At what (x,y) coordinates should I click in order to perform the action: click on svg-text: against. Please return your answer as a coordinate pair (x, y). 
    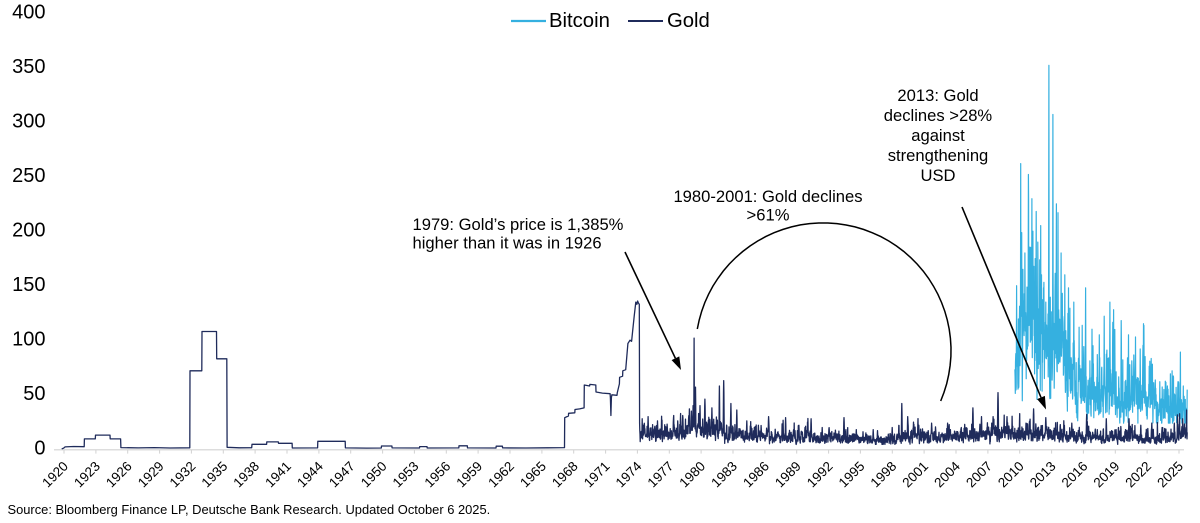
    Looking at the image, I should click on (938, 135).